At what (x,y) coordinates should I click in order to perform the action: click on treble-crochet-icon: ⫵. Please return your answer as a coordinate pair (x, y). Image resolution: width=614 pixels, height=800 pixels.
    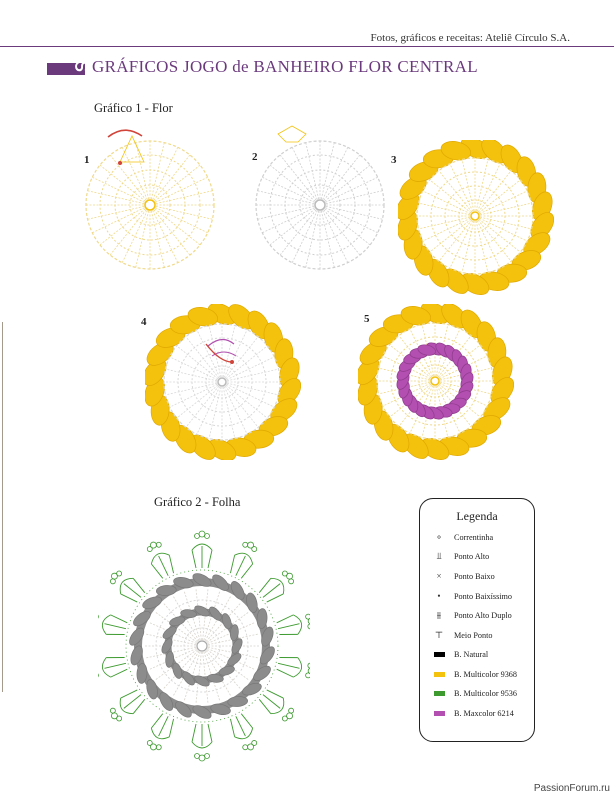
    Looking at the image, I should click on (439, 614).